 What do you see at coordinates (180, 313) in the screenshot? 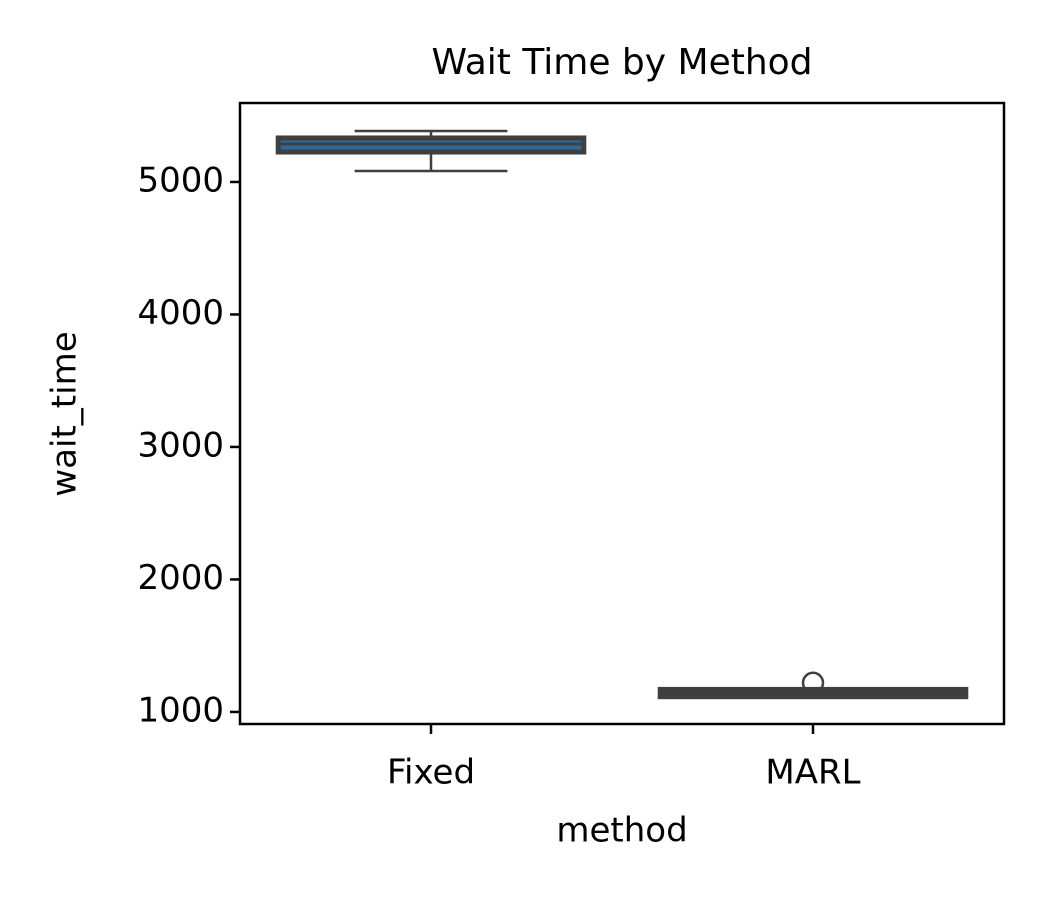
I see `y-tick-label: 4000` at bounding box center [180, 313].